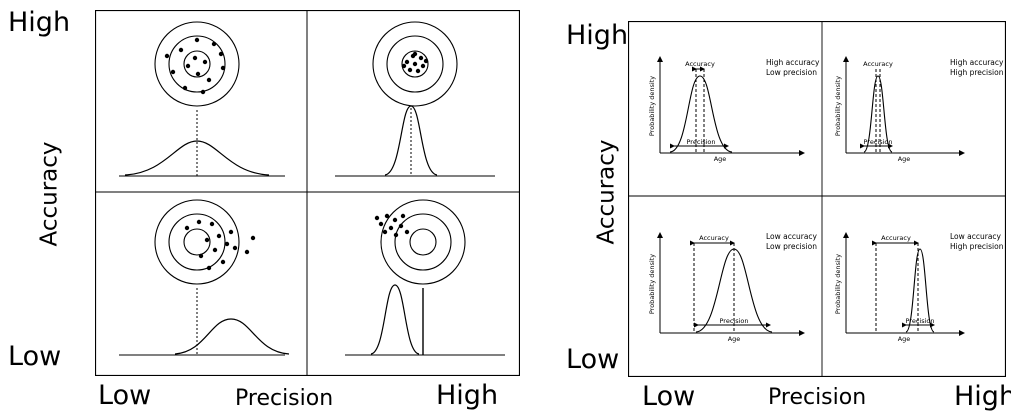  What do you see at coordinates (982, 396) in the screenshot?
I see `right-high-x-label: High` at bounding box center [982, 396].